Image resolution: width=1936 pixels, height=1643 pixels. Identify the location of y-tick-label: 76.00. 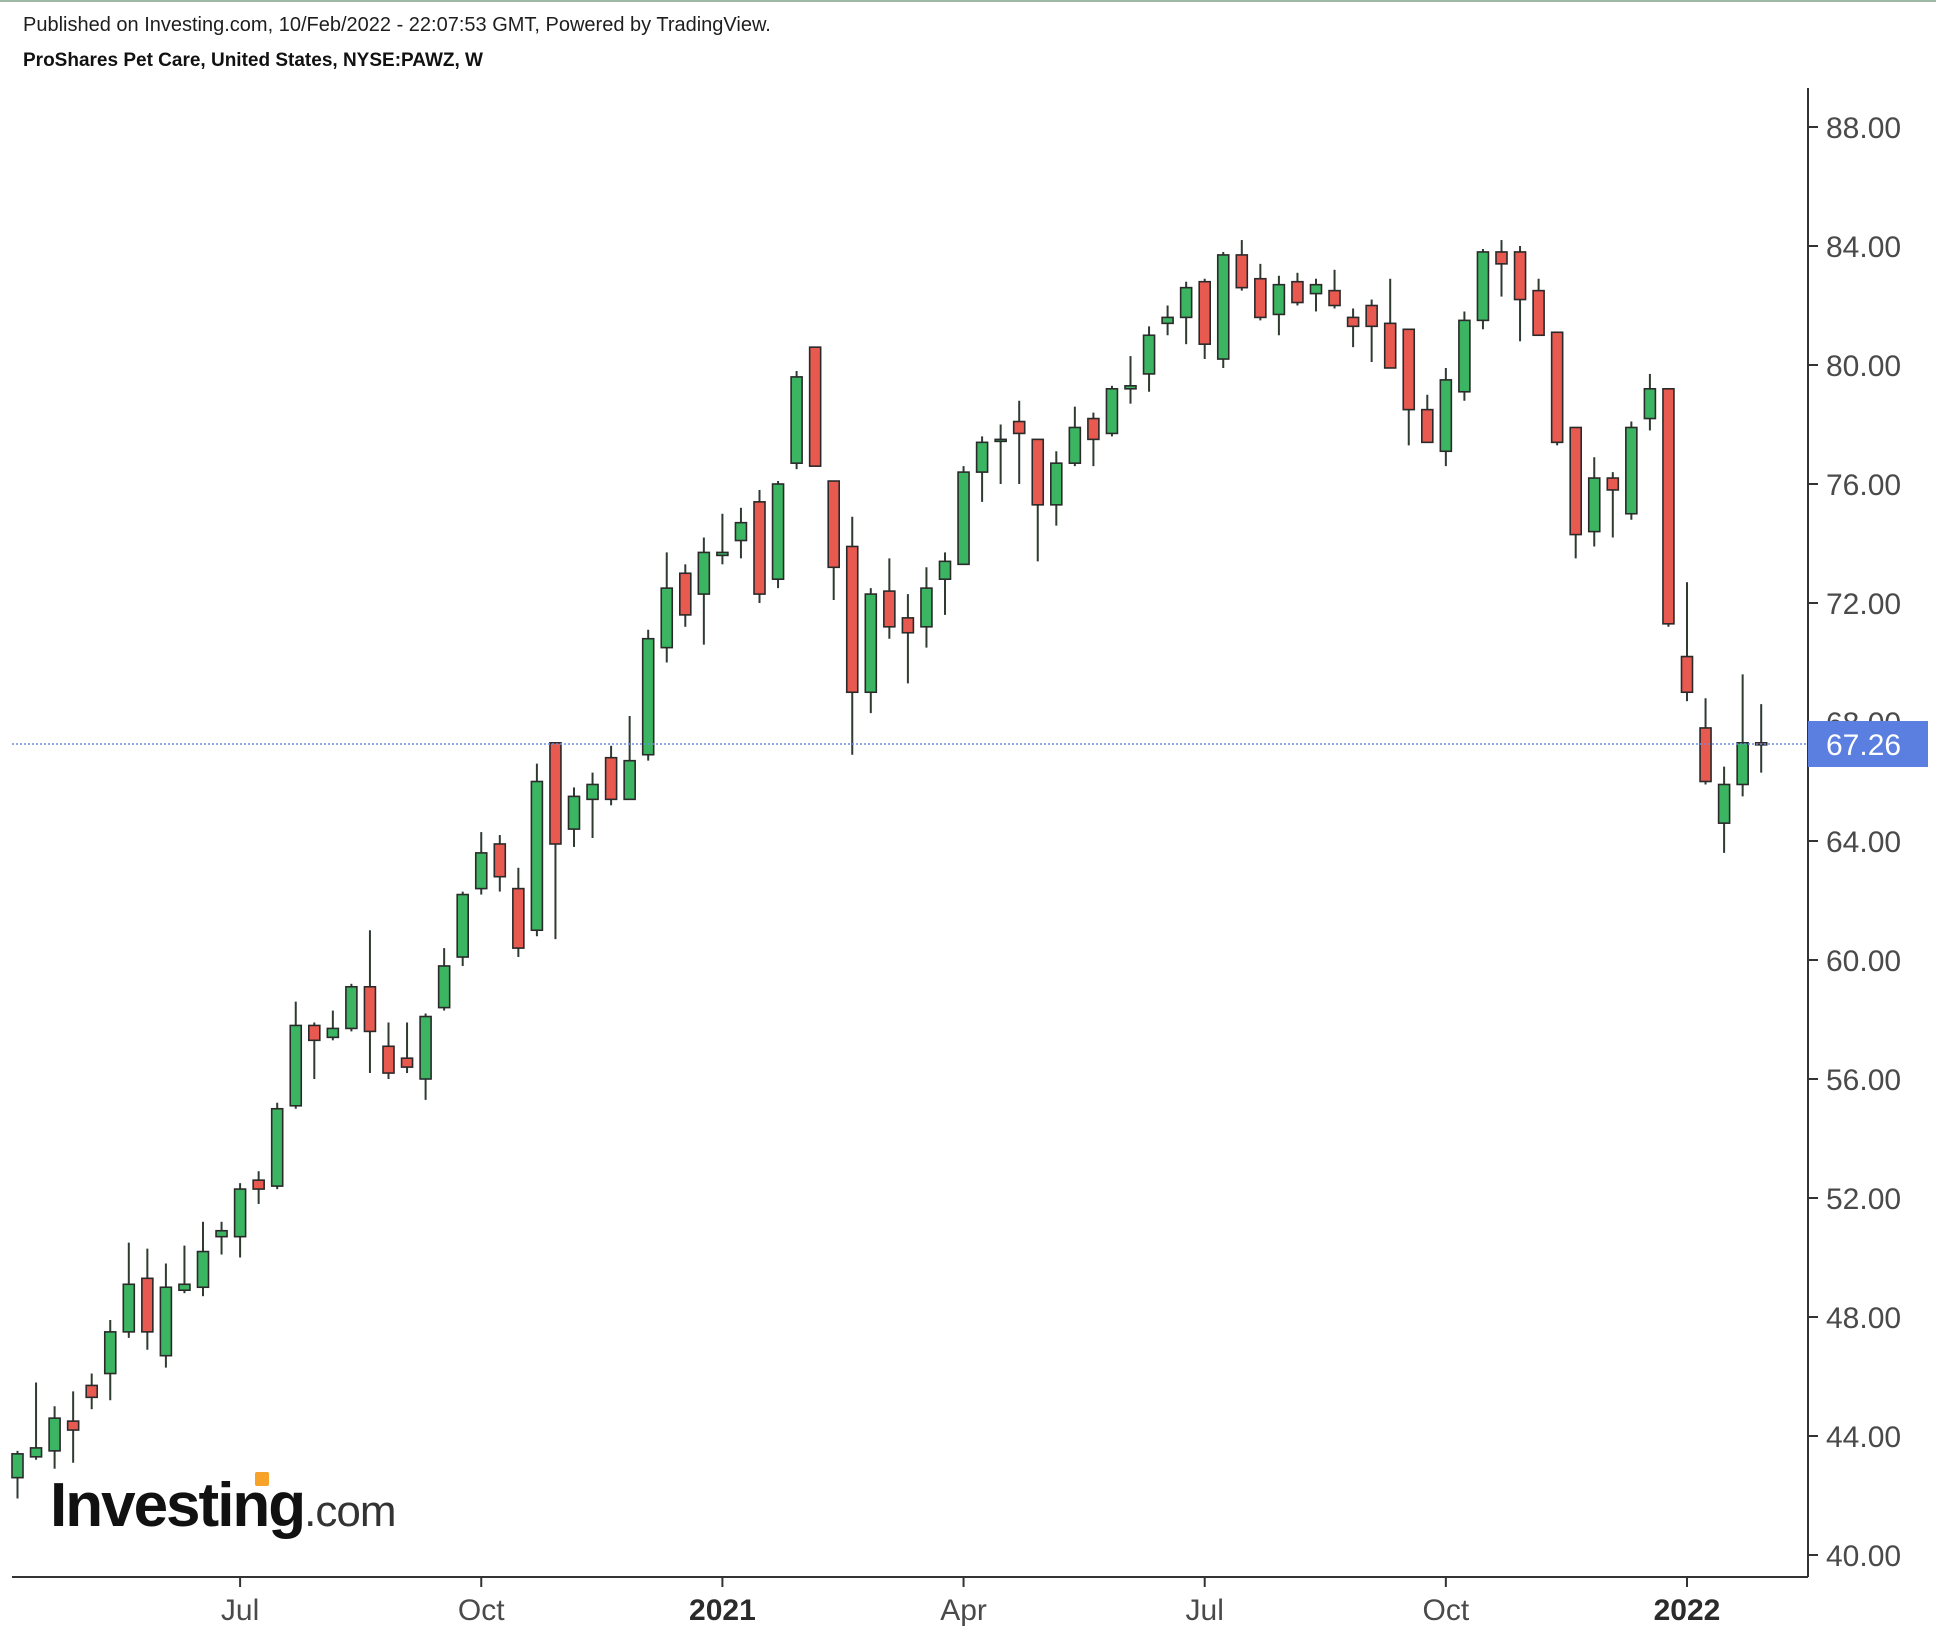
(1863, 485).